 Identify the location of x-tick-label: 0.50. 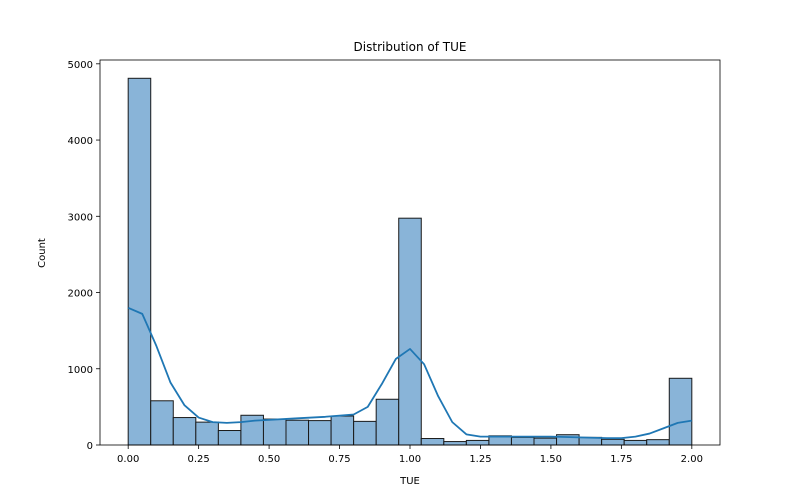
(269, 459).